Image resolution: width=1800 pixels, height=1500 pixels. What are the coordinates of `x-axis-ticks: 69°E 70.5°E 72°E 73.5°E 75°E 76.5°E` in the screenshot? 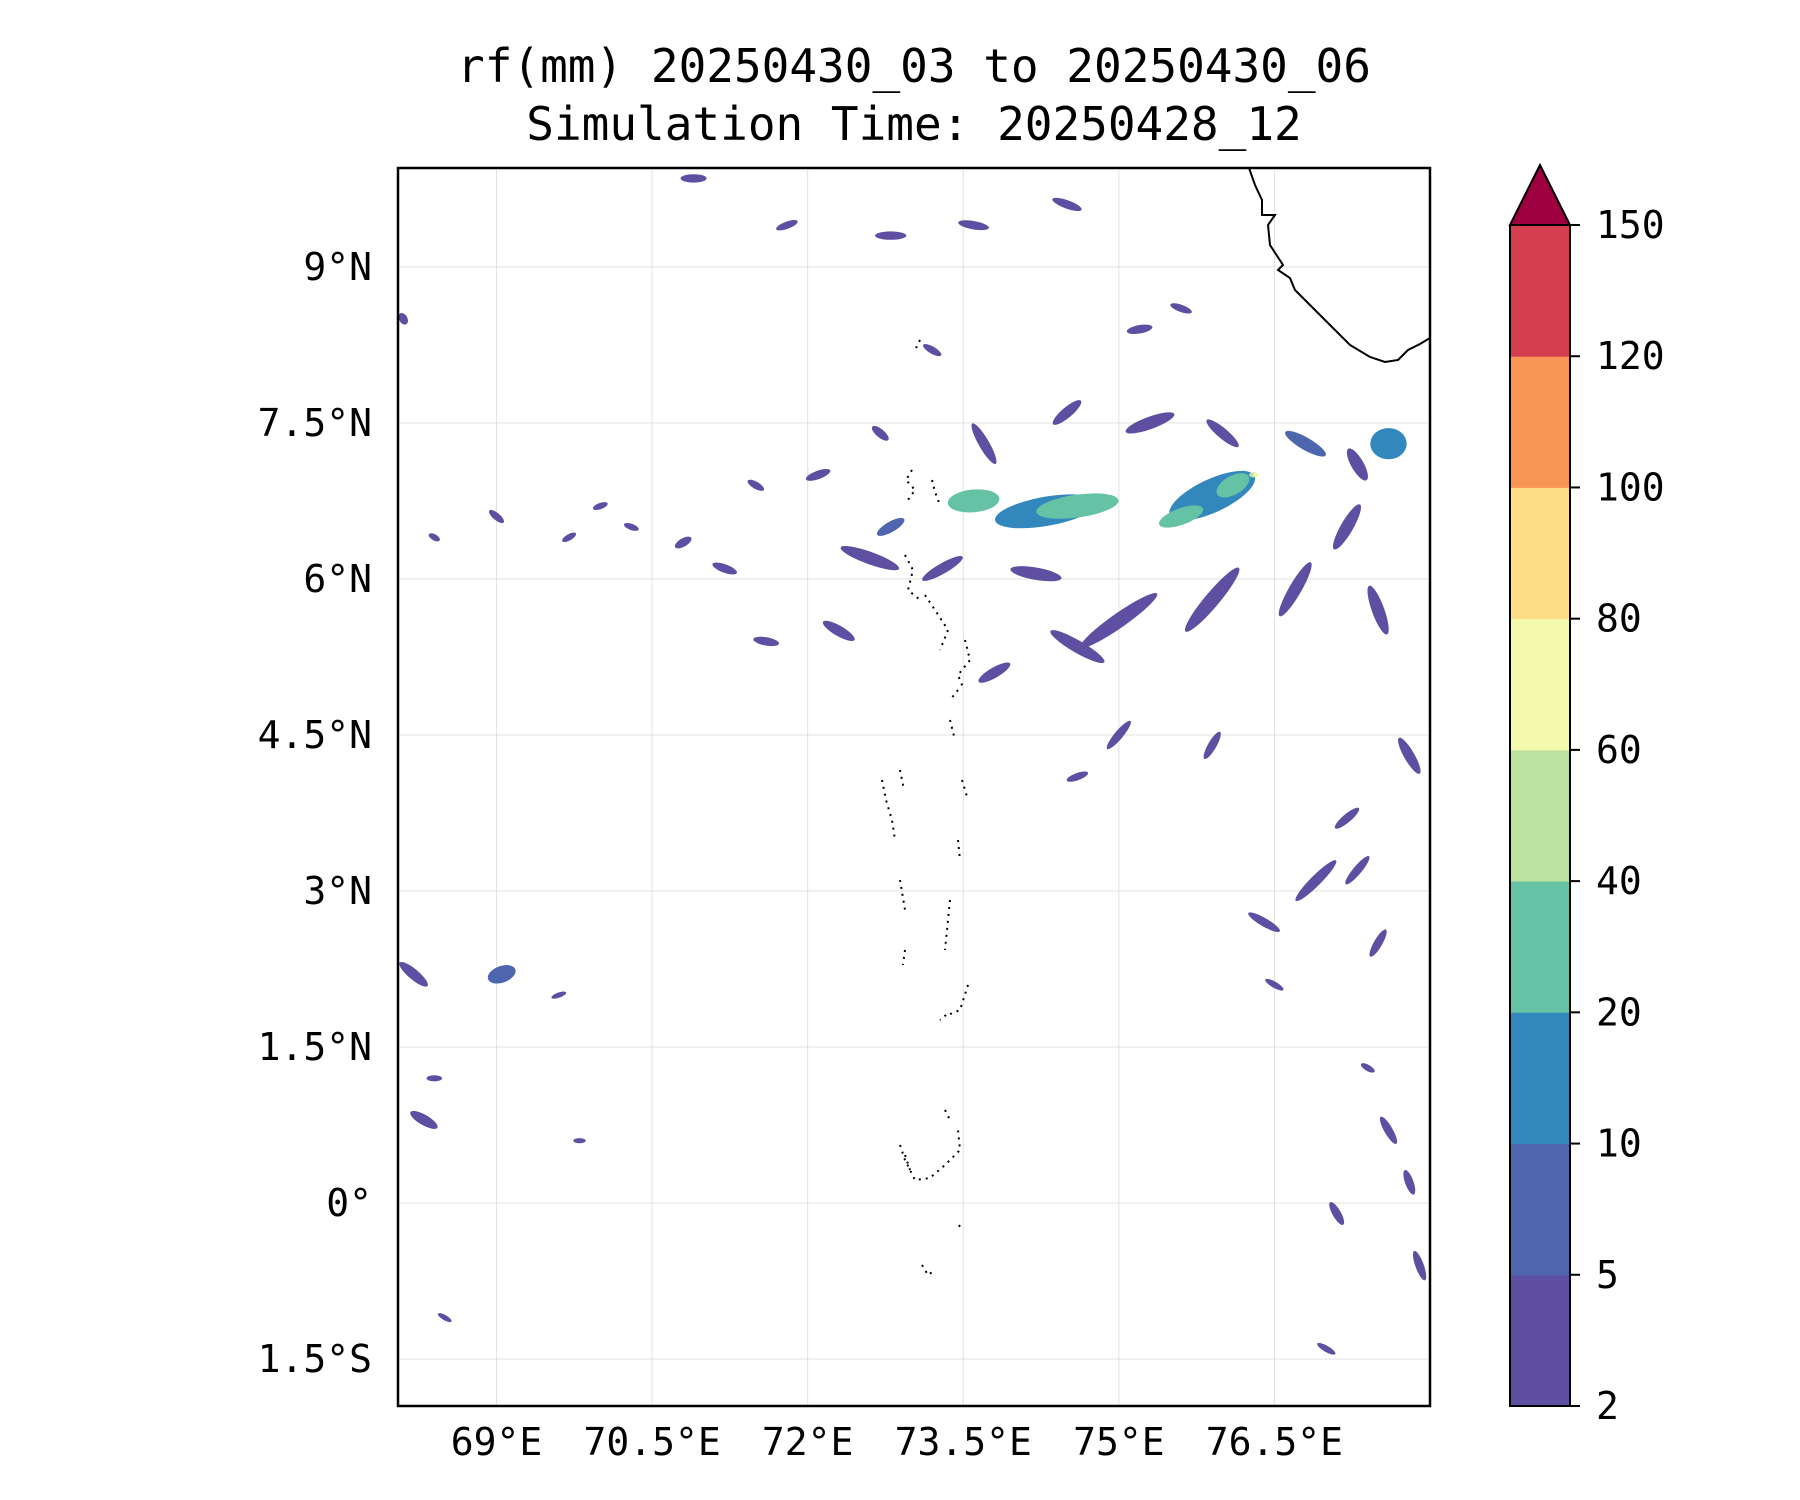 It's located at (897, 1442).